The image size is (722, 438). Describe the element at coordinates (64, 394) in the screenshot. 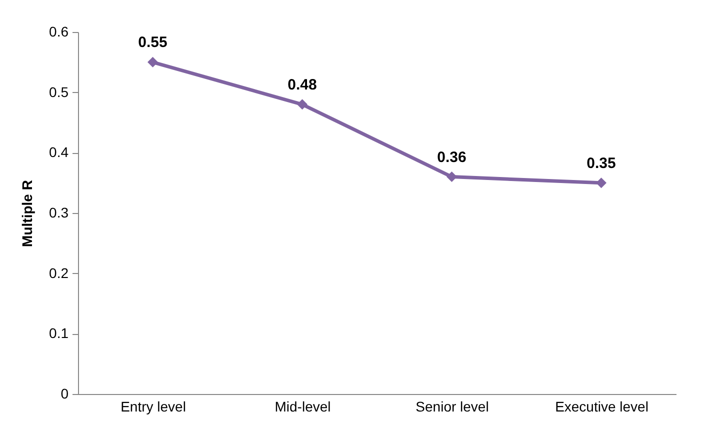

I see `y-tick-label: 0` at that location.